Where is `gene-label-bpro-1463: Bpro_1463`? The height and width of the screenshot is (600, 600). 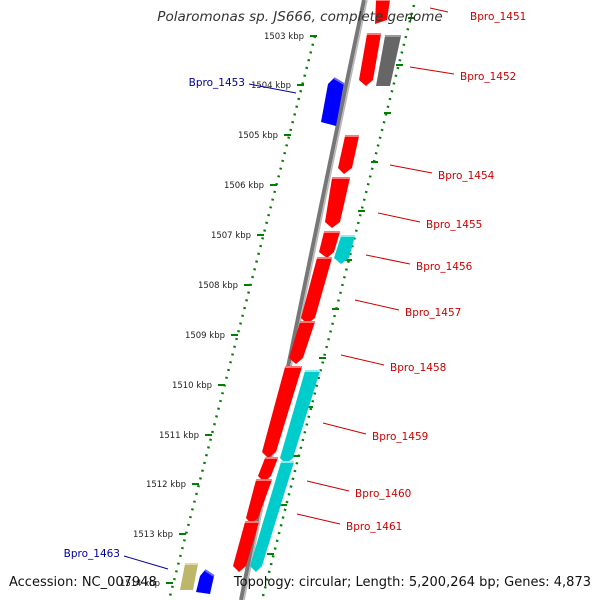 gene-label-bpro-1463: Bpro_1463 is located at coordinates (92, 554).